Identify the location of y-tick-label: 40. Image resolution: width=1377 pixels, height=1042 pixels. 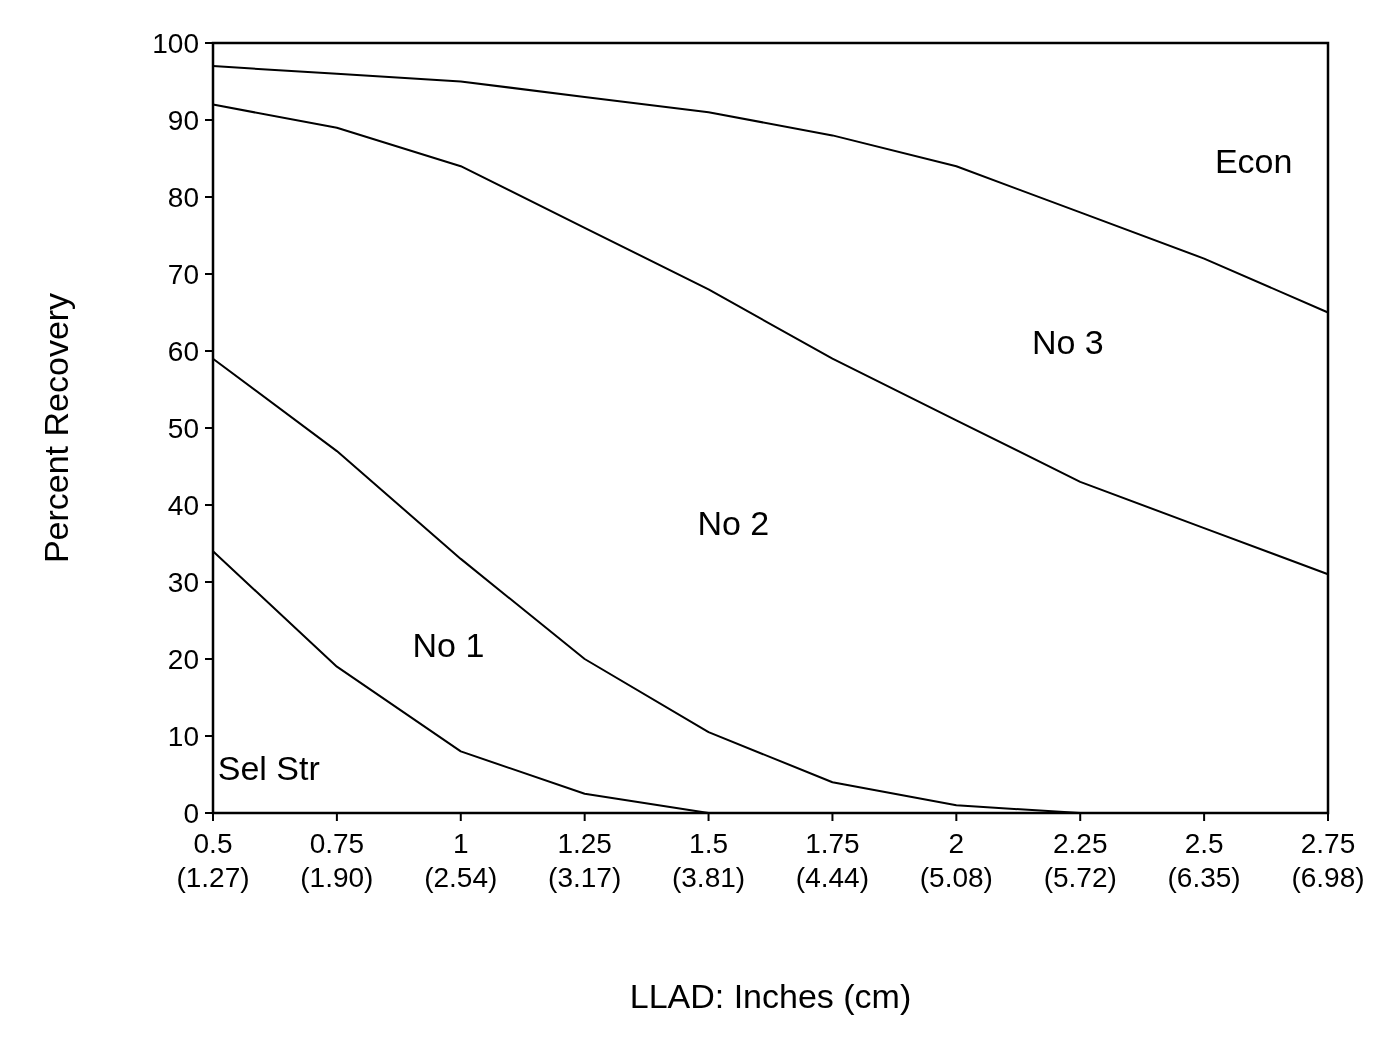
(183, 505).